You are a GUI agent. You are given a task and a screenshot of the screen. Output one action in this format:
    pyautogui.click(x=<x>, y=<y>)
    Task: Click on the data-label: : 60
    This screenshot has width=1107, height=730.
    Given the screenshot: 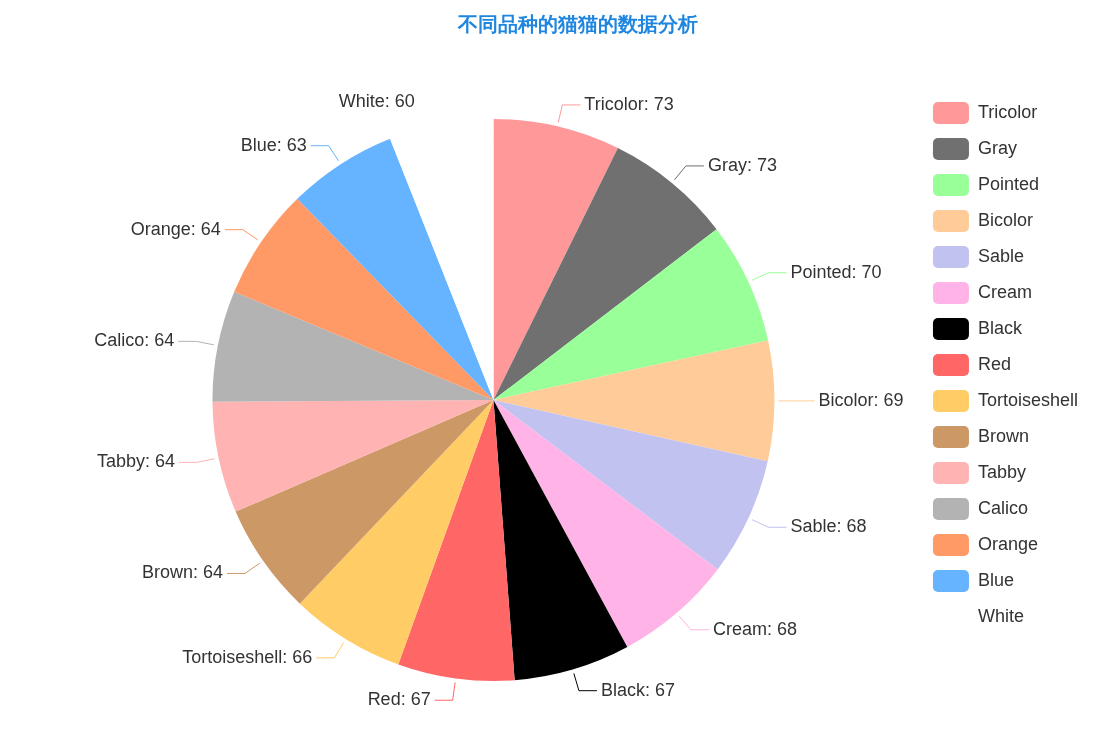 What is the action you would take?
    pyautogui.click(x=399, y=101)
    